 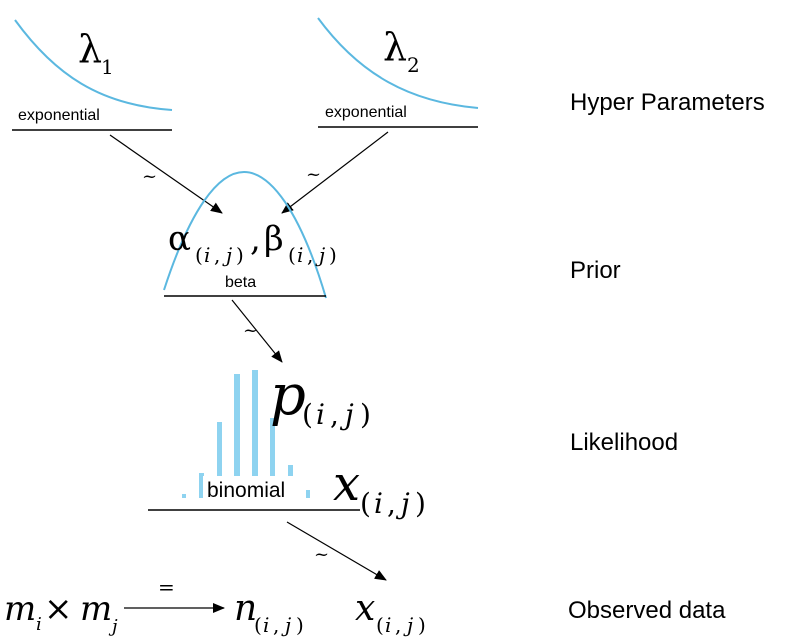 I want to click on n-sub-j: j, so click(x=286, y=625).